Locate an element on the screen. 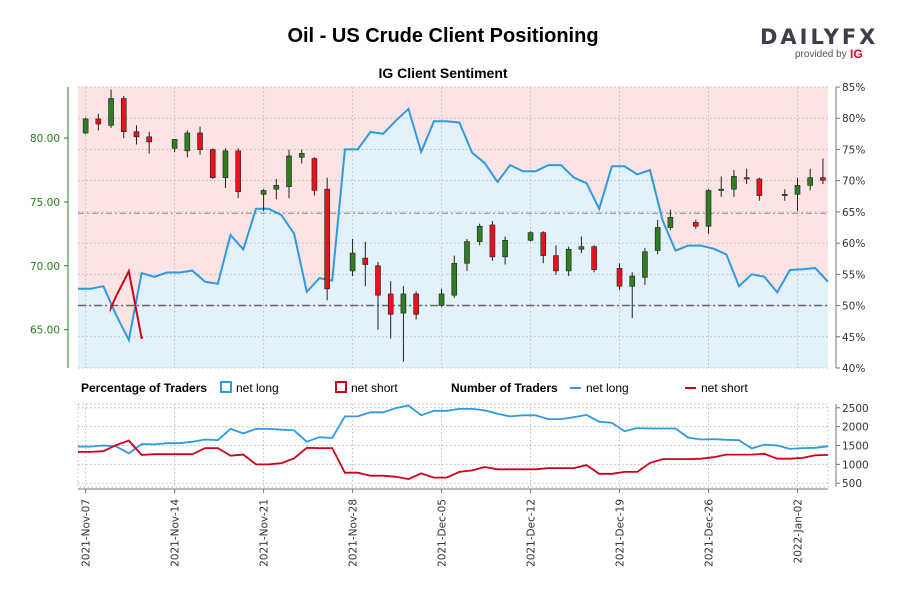 The width and height of the screenshot is (900, 600). date-tick-label: 2021-Dec-05 is located at coordinates (443, 533).